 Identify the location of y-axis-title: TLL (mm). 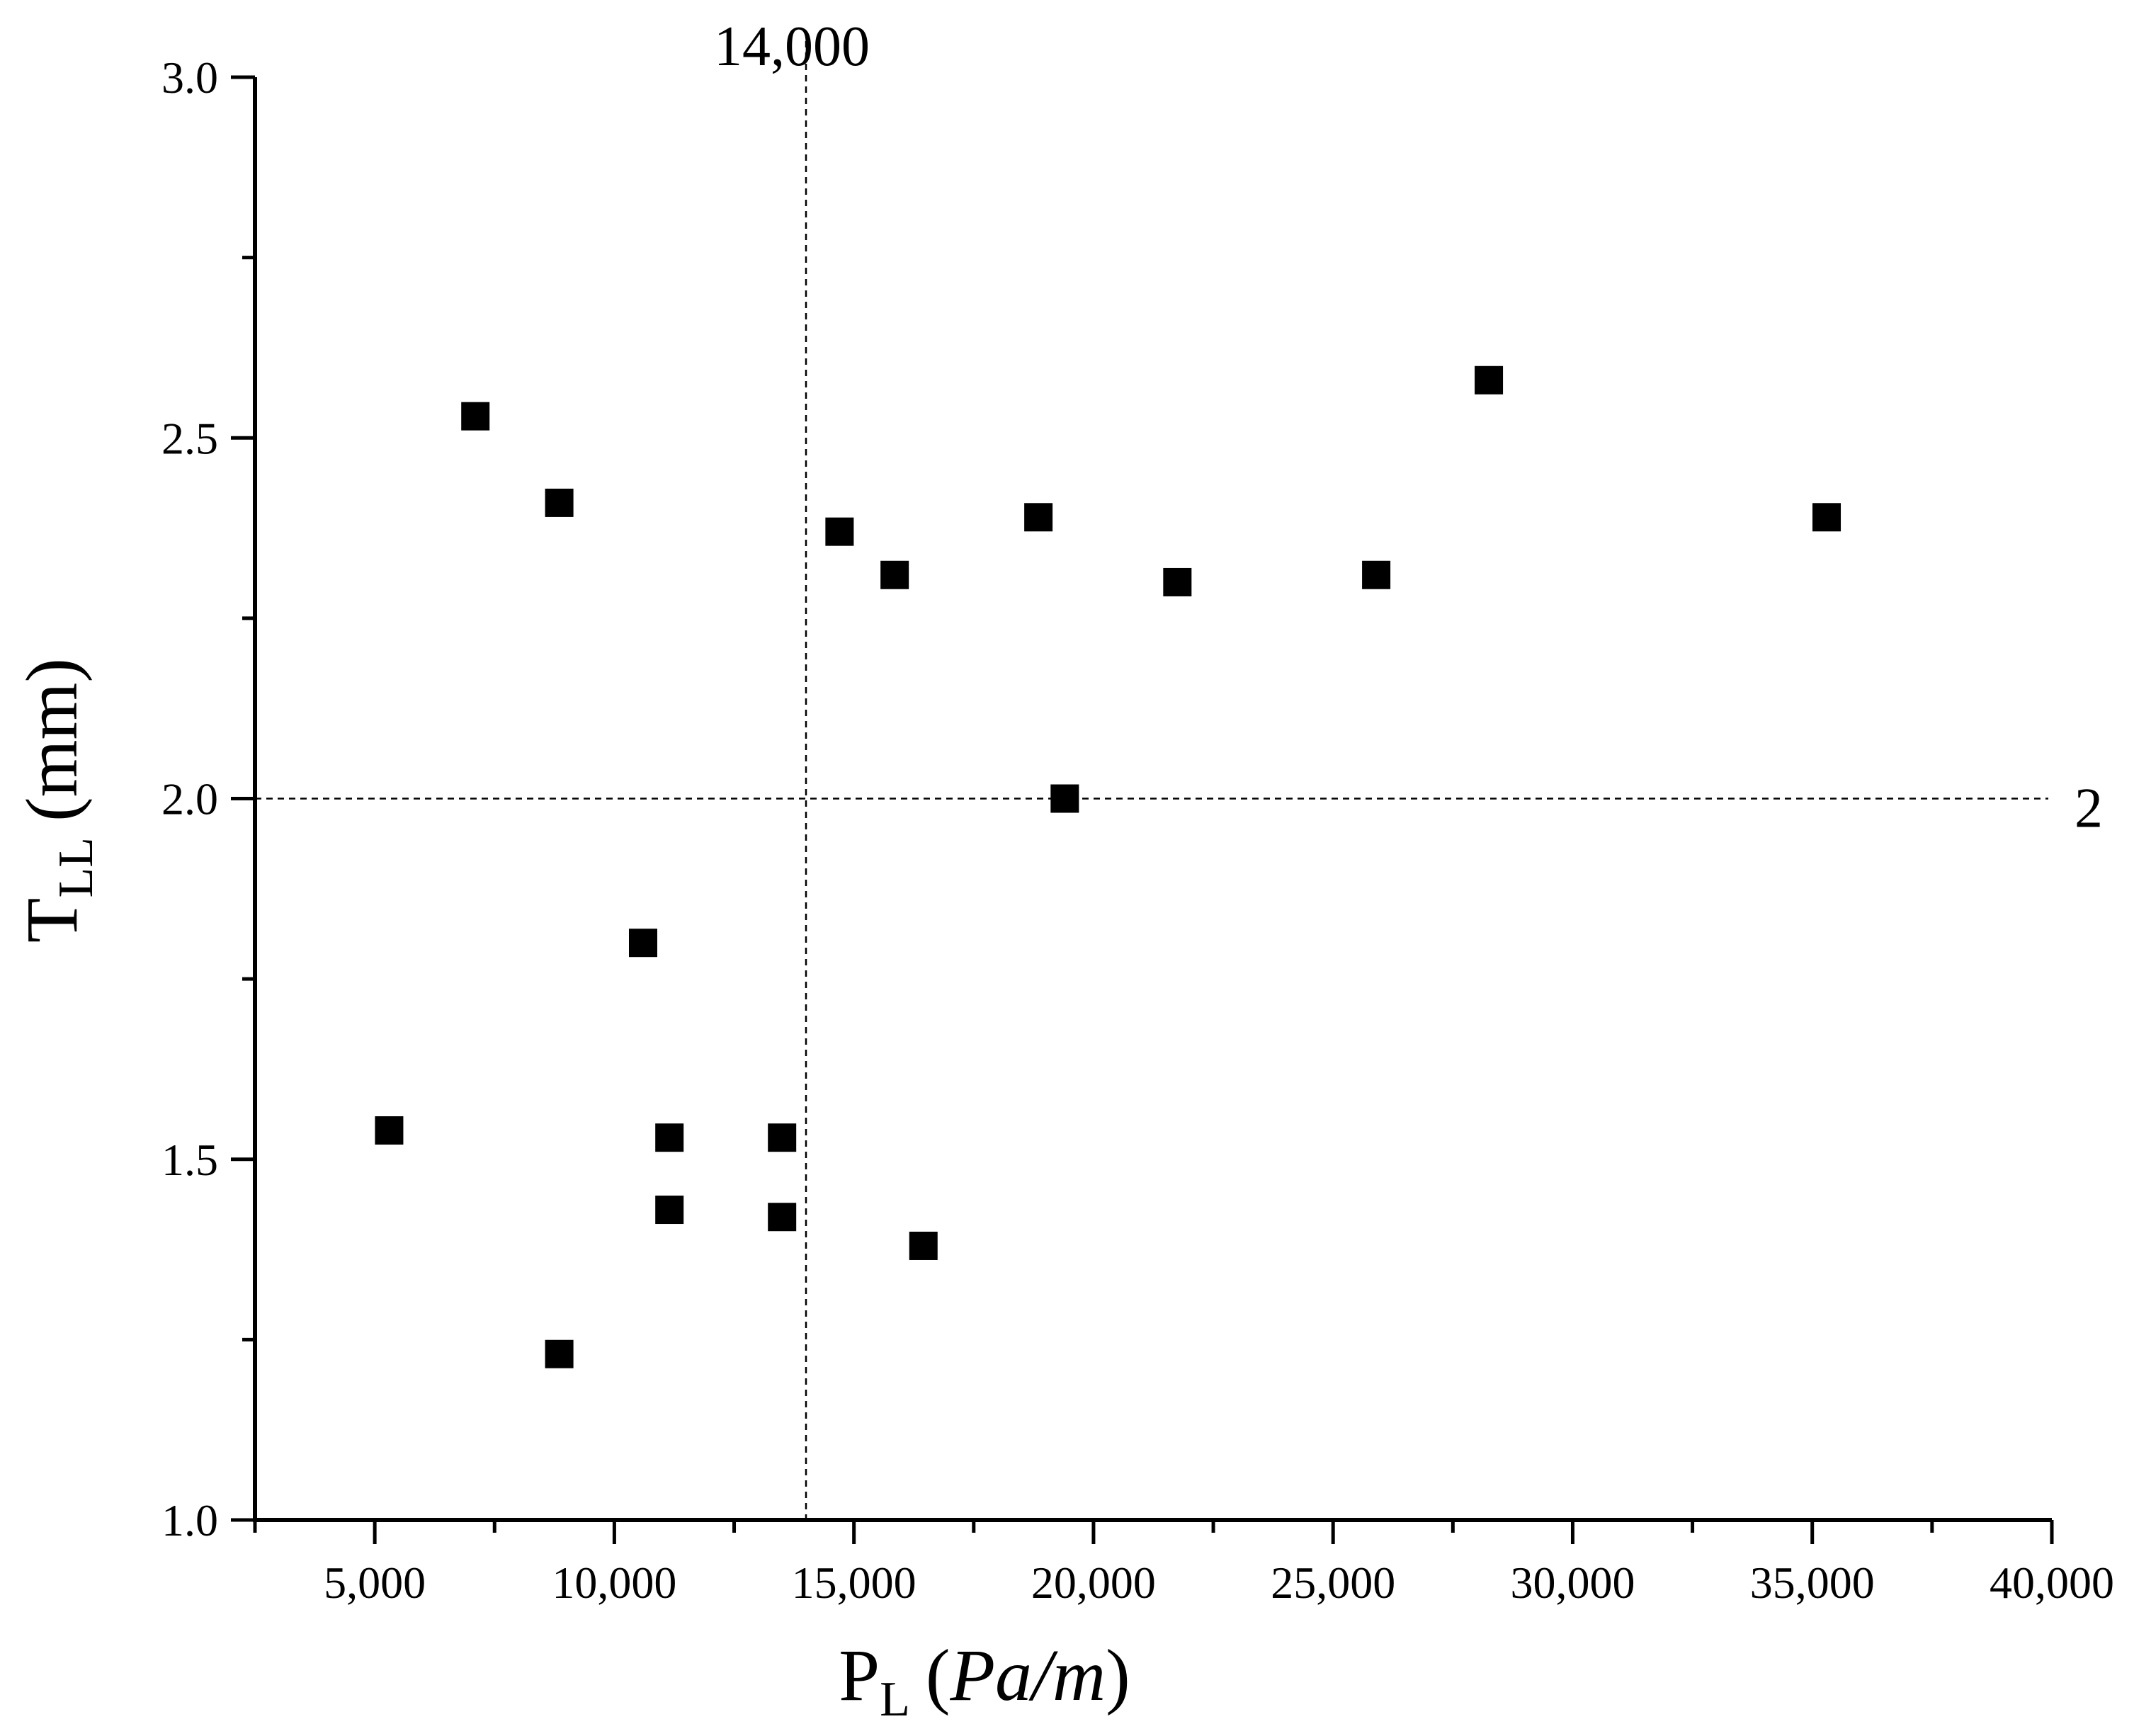
(57, 800).